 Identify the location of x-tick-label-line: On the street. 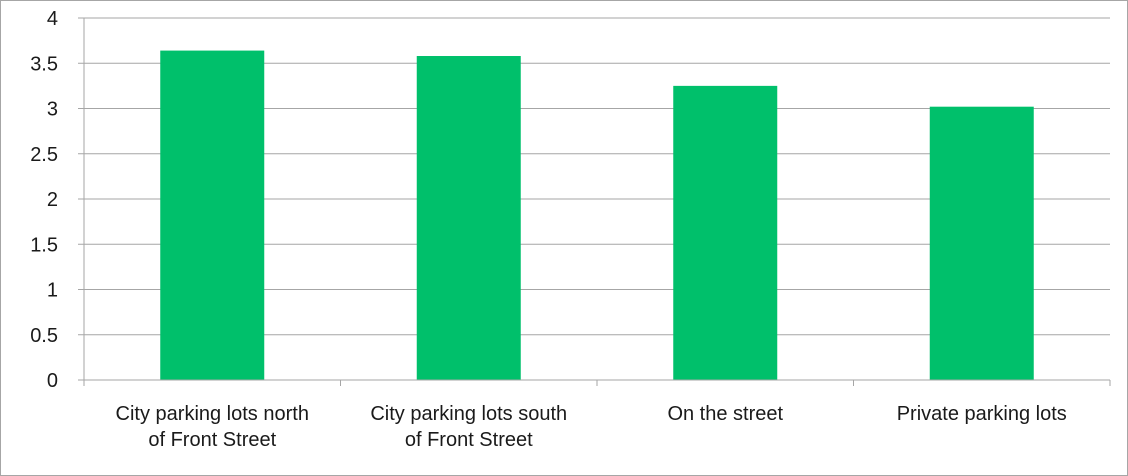
(725, 414).